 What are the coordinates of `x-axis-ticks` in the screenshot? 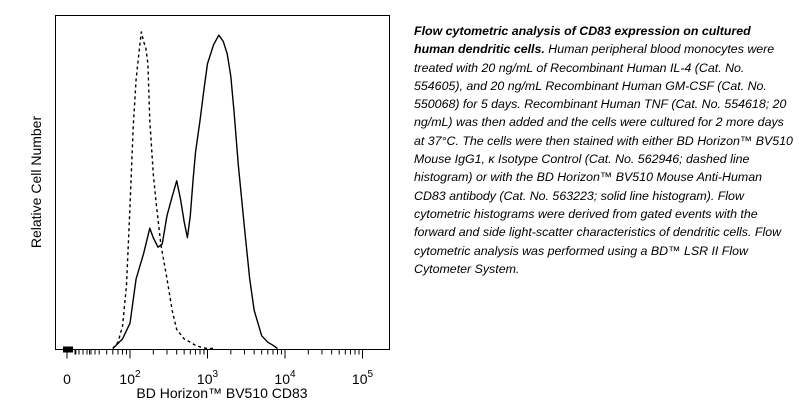 It's located at (213, 352).